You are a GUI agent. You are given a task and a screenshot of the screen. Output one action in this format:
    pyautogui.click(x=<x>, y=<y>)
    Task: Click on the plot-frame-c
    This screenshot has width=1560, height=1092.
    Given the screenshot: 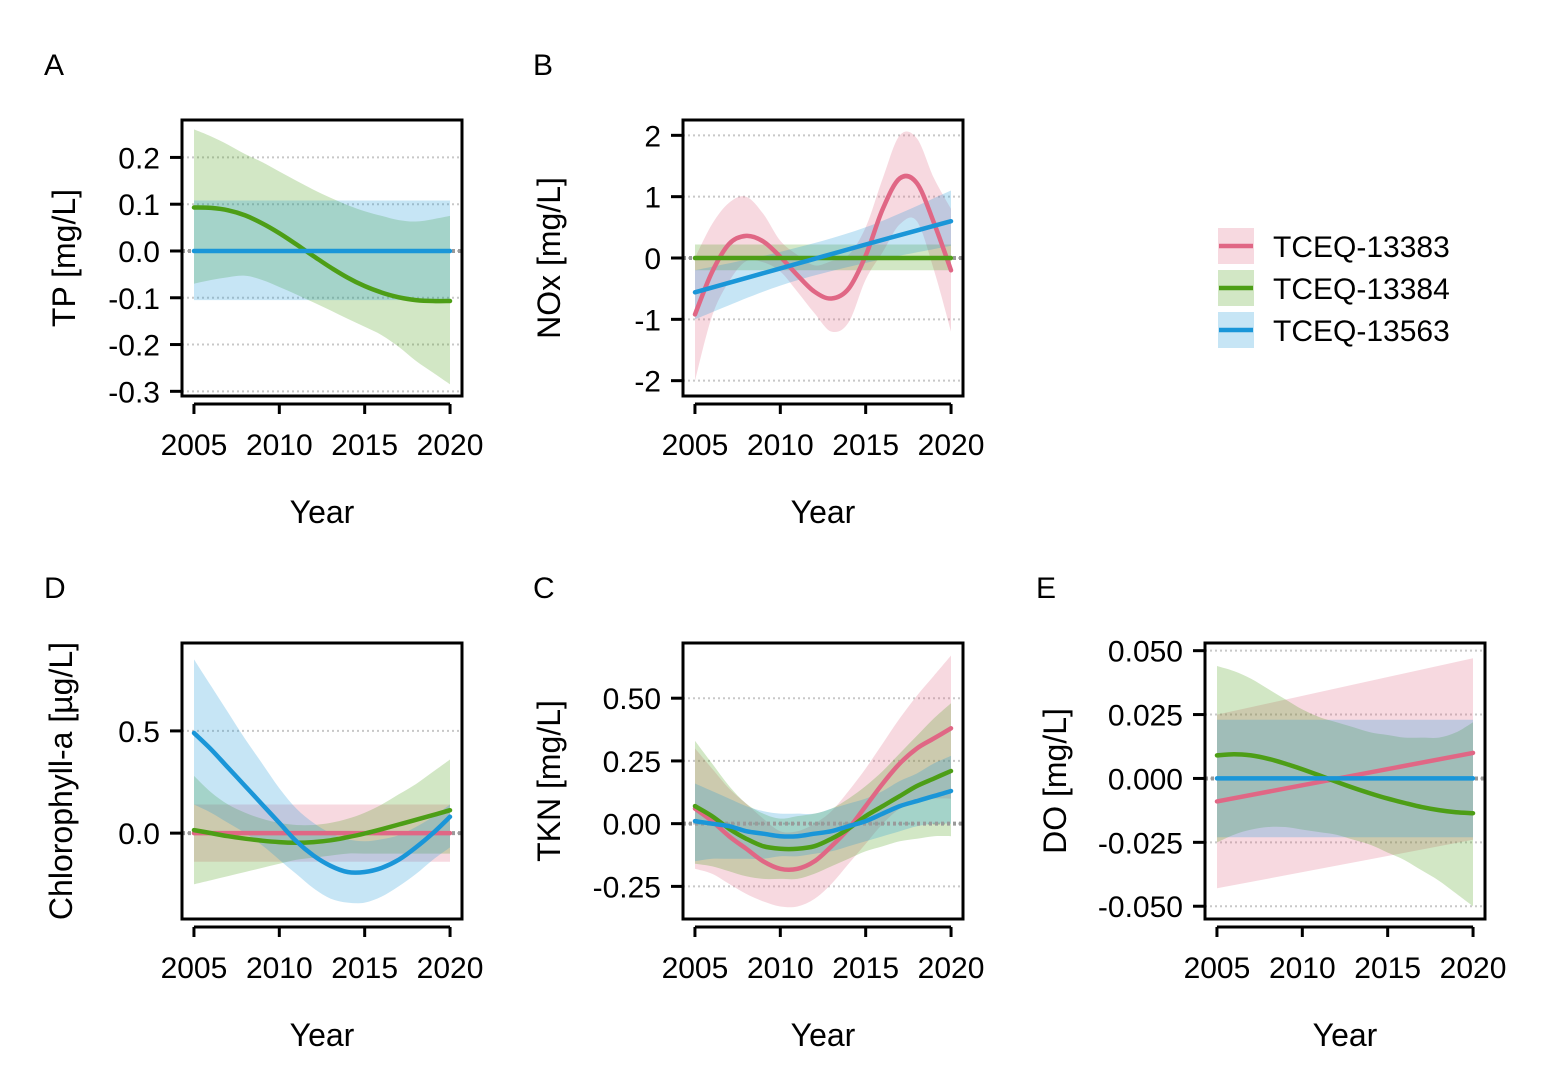 What is the action you would take?
    pyautogui.click(x=823, y=781)
    